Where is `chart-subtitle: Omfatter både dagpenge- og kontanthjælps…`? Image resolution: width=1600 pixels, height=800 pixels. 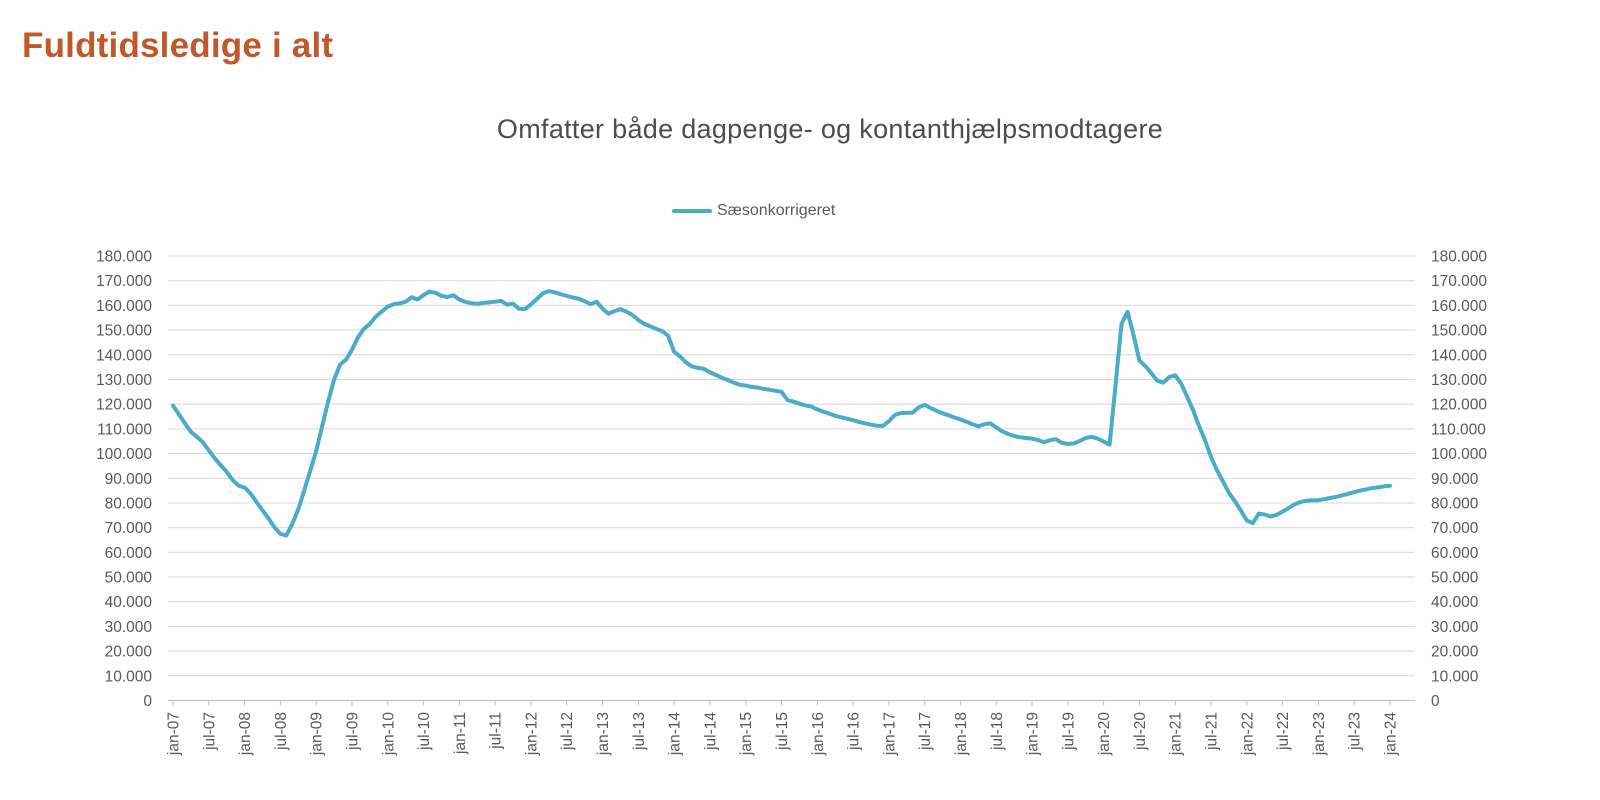
chart-subtitle: Omfatter både dagpenge- og kontanthjælps… is located at coordinates (830, 129).